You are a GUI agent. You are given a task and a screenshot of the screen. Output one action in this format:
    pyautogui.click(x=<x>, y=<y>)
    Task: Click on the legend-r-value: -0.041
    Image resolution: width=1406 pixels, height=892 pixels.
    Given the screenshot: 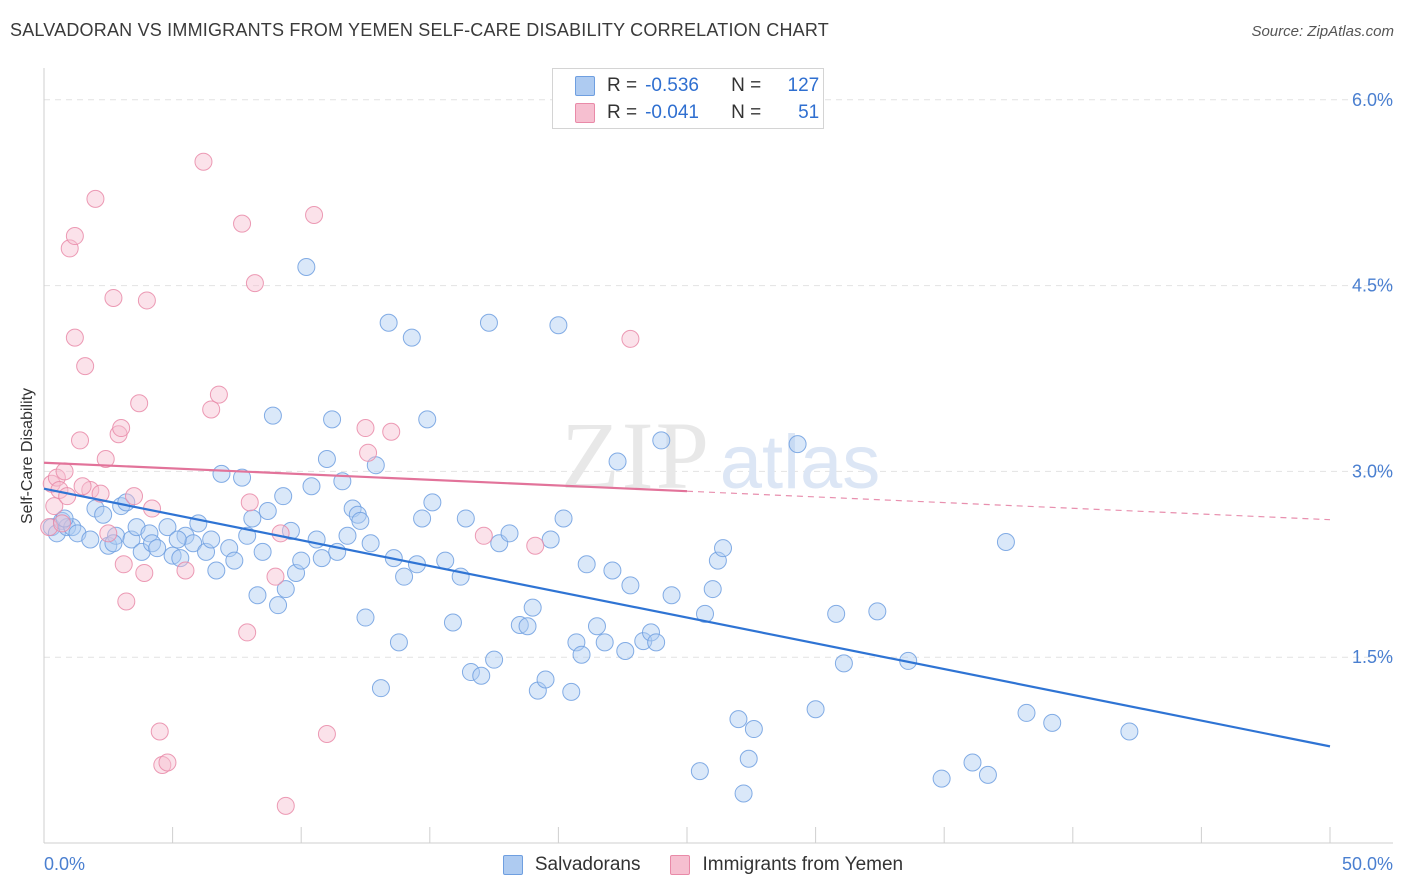 What is the action you would take?
    pyautogui.click(x=672, y=112)
    